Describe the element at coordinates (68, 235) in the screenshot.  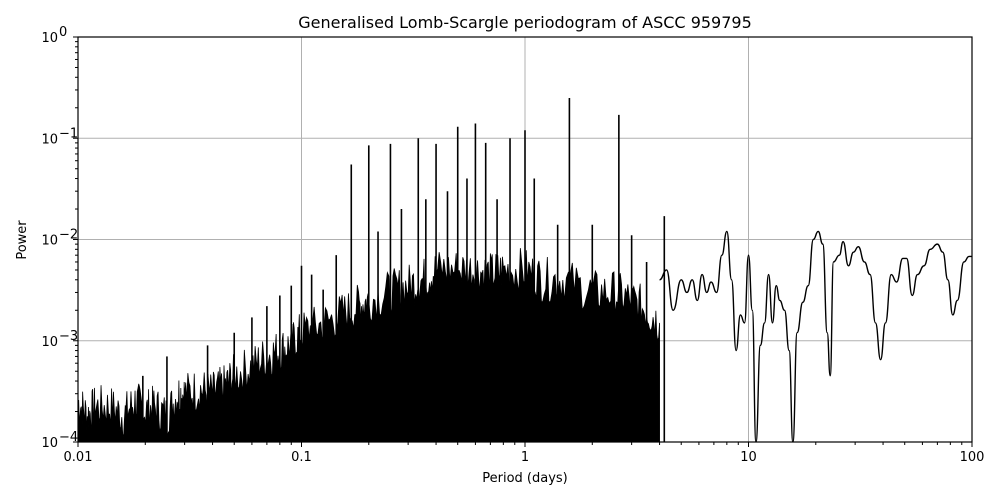
I see `y-tick-exponent: −2` at that location.